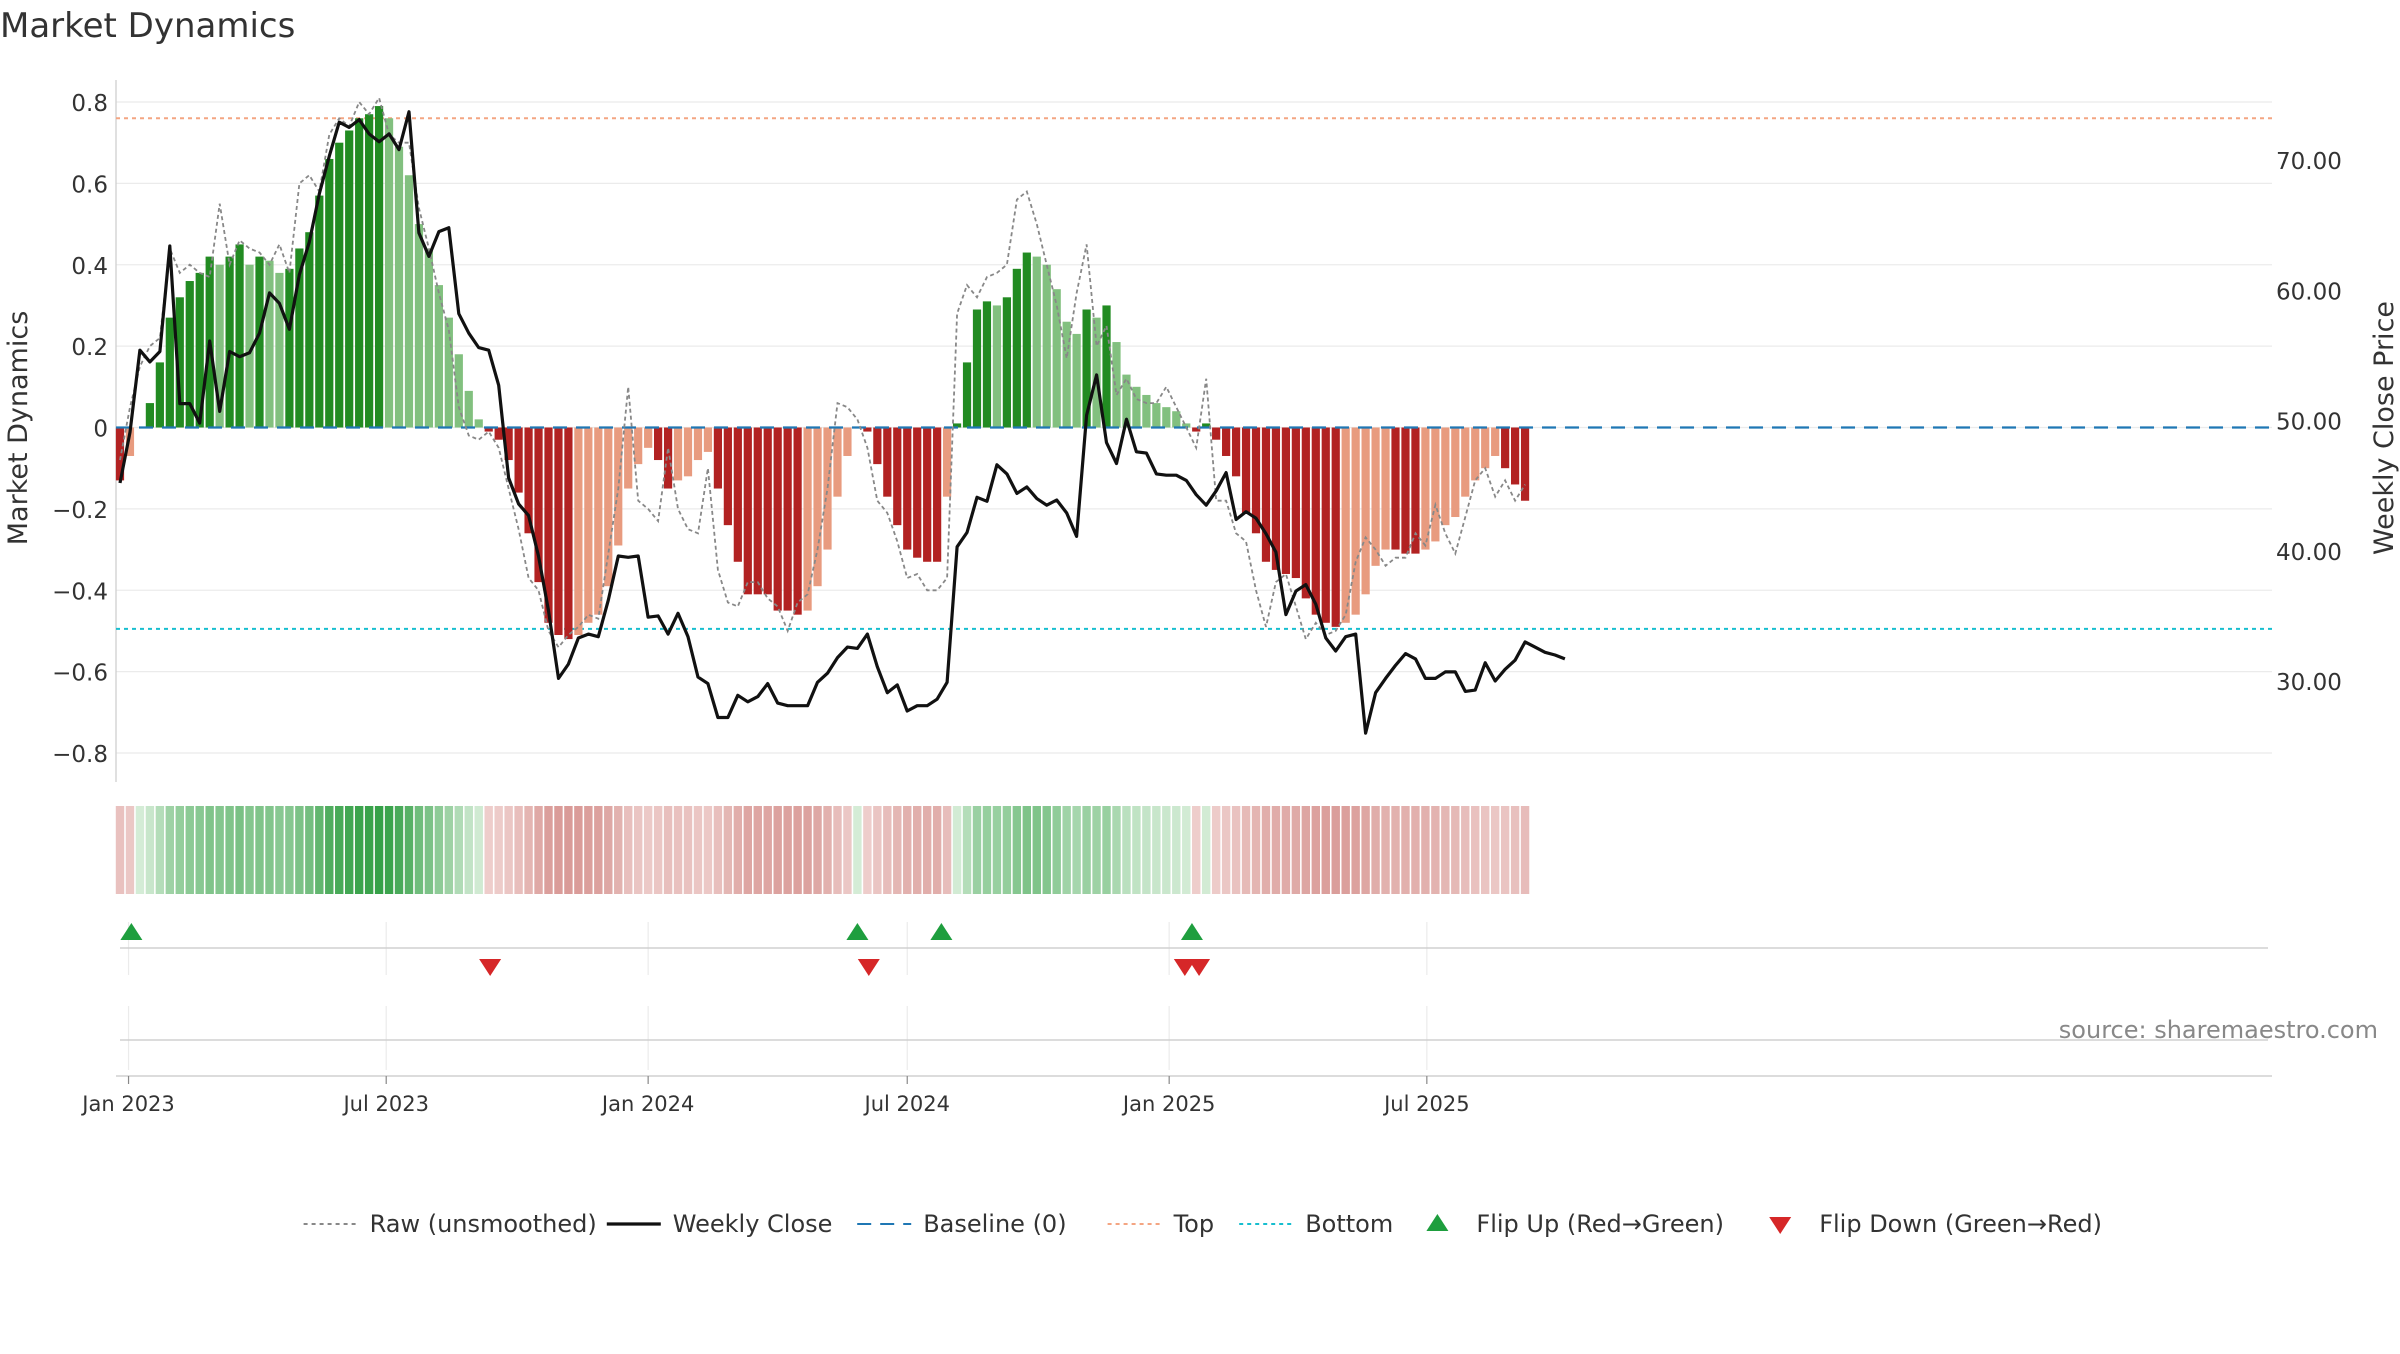 The width and height of the screenshot is (2400, 1354). I want to click on legend-label: Flip Up (Red→Green), so click(1600, 1224).